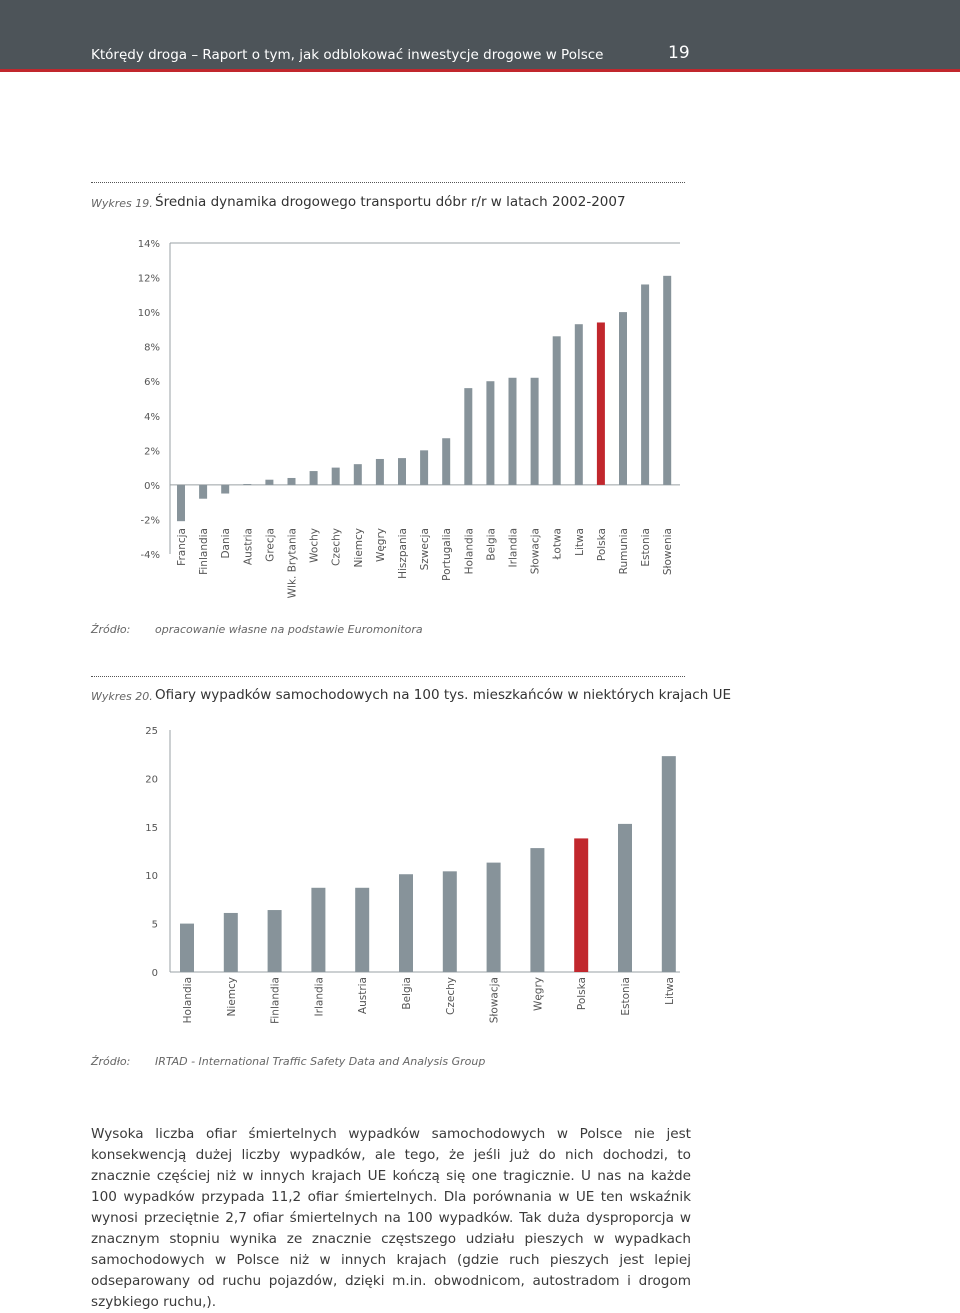  What do you see at coordinates (151, 828) in the screenshot?
I see `y-tick-label: 15` at bounding box center [151, 828].